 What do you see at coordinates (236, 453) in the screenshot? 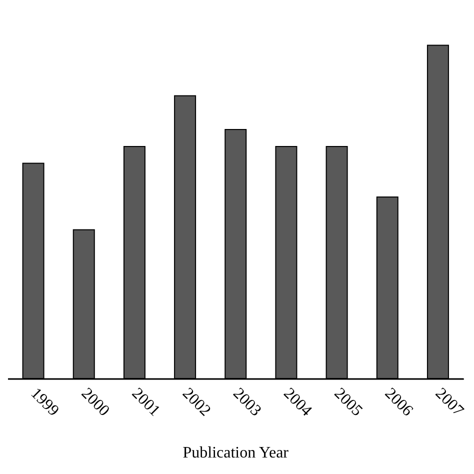
I see `x-axis-title: Publication Year` at bounding box center [236, 453].